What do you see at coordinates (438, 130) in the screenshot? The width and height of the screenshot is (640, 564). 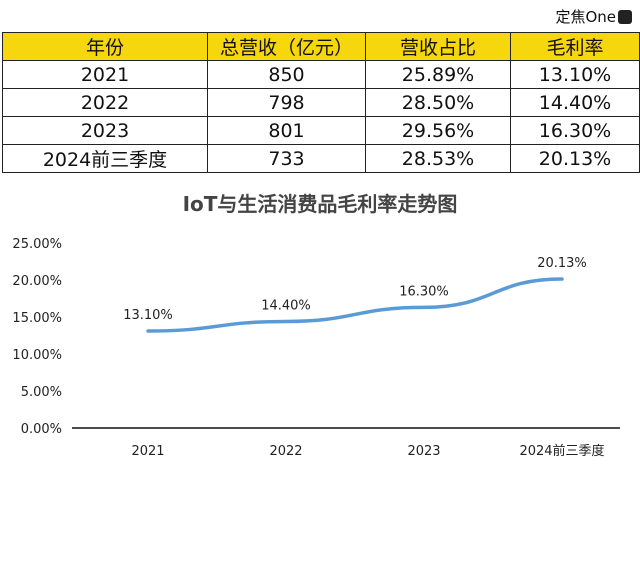 I see `cell-revenue-share: 29.56%` at bounding box center [438, 130].